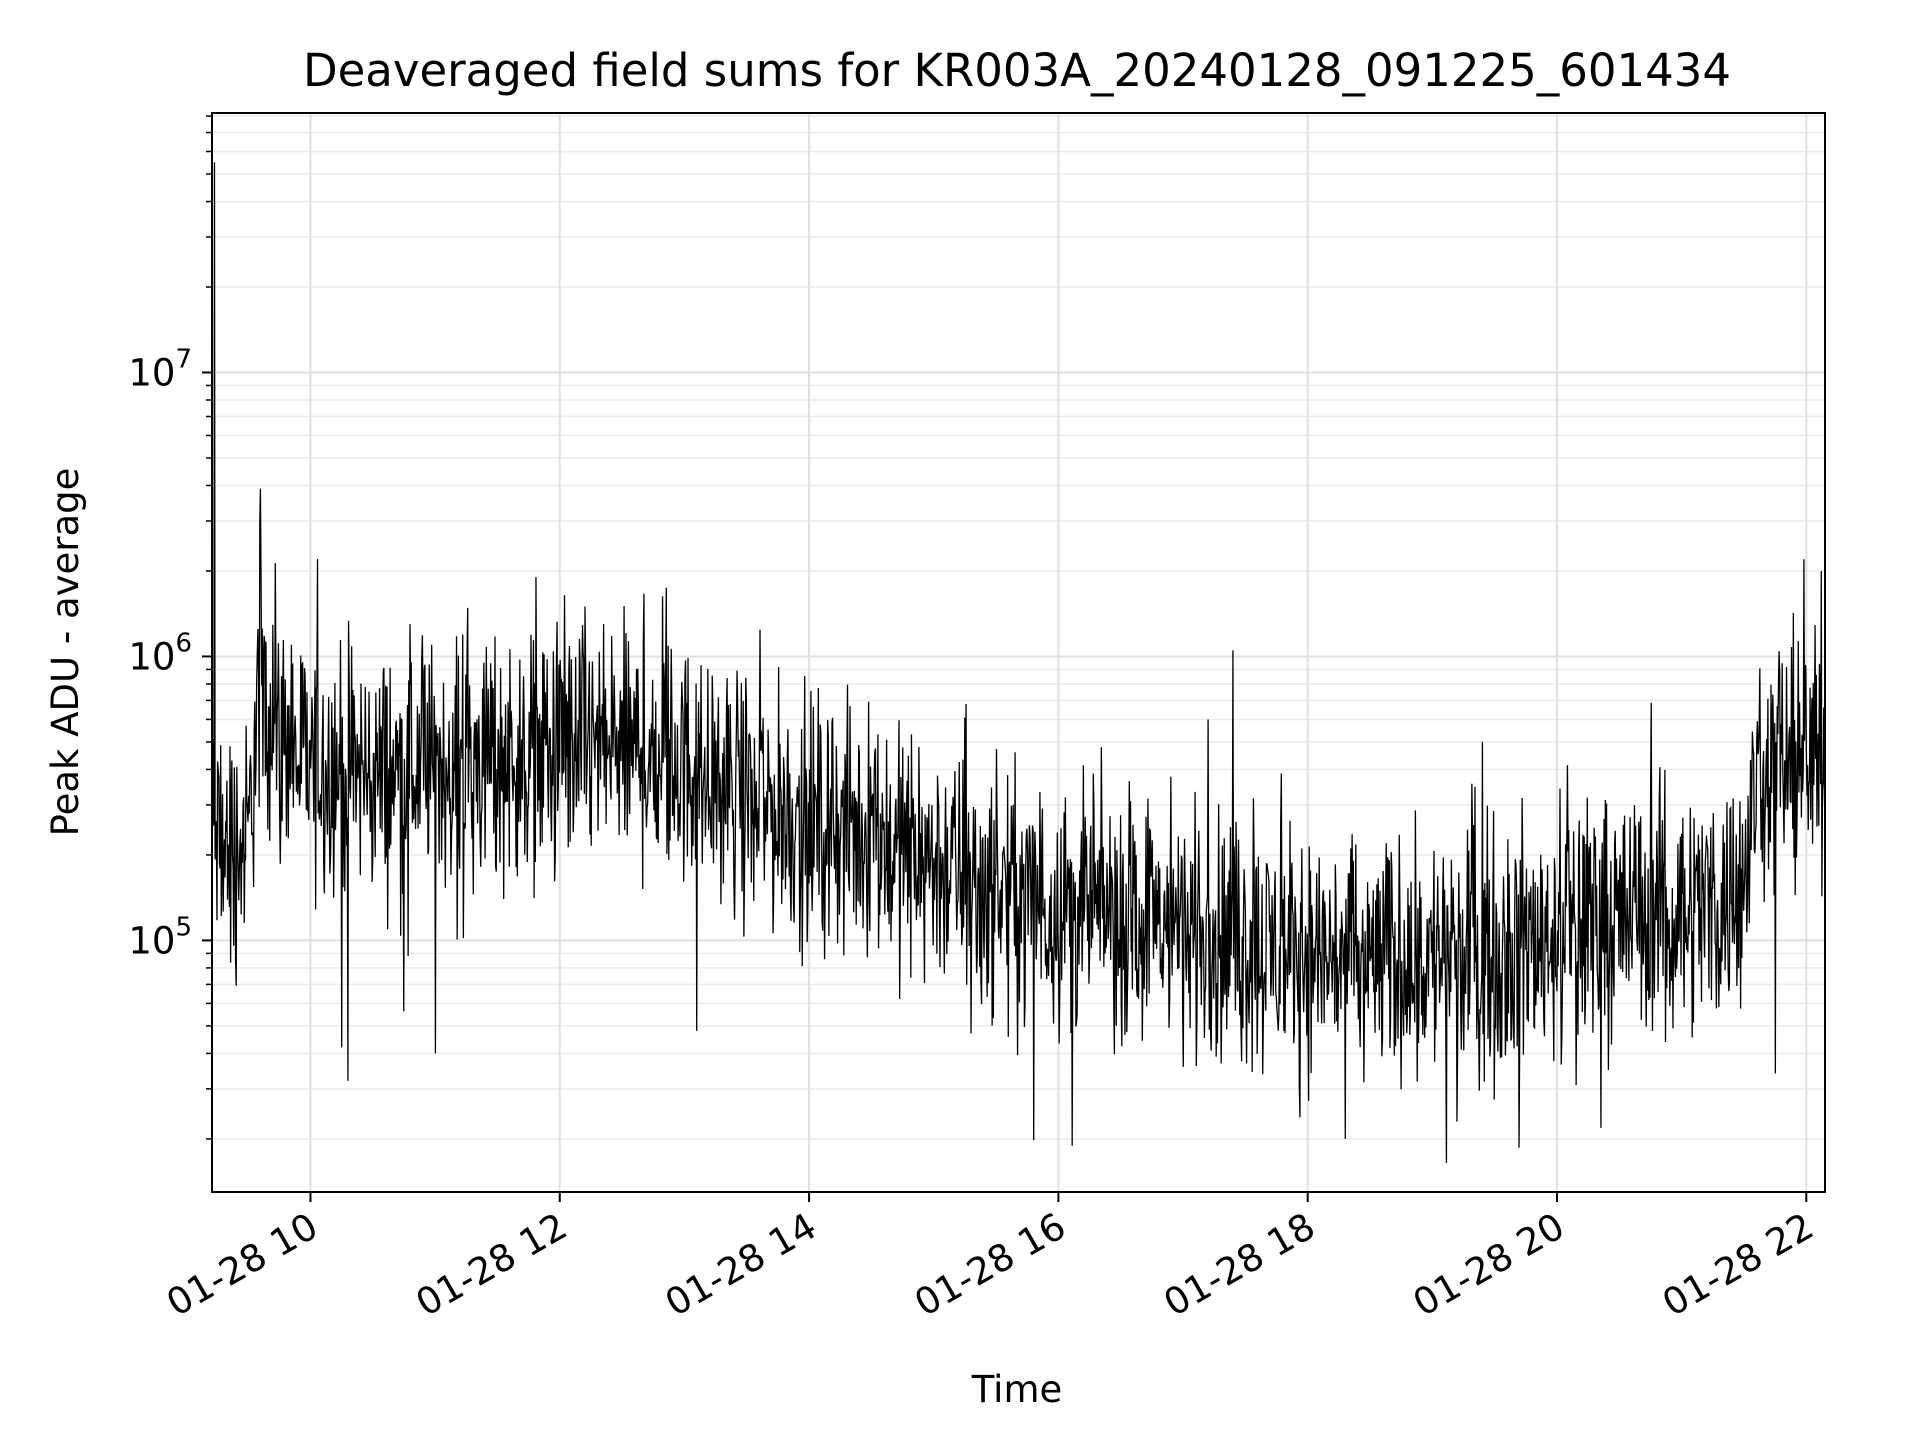 This screenshot has width=1920, height=1440. Describe the element at coordinates (183, 359) in the screenshot. I see `y-tick-label-exponent: 7` at that location.